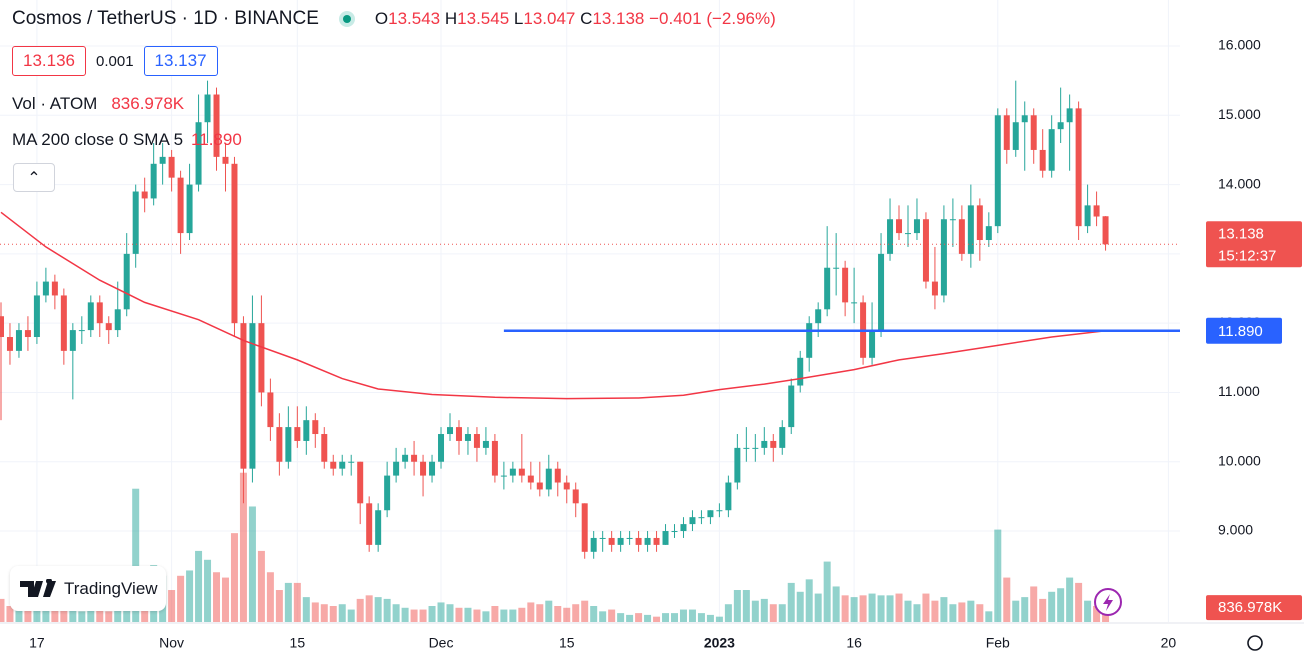  I want to click on x-tick-label: Dec, so click(441, 643).